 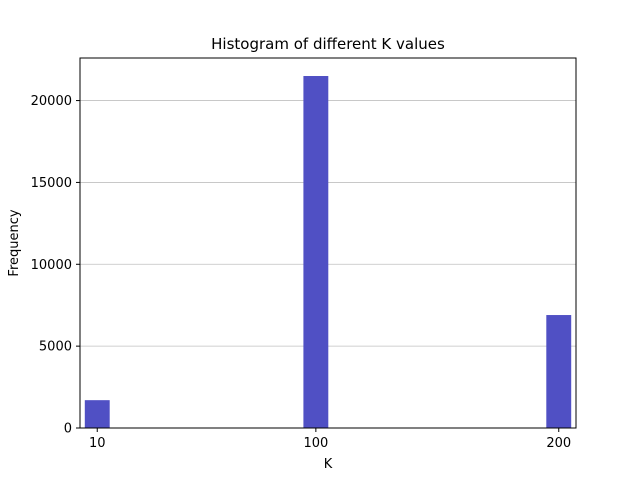 I want to click on y-tick-label: 10000, so click(x=51, y=265).